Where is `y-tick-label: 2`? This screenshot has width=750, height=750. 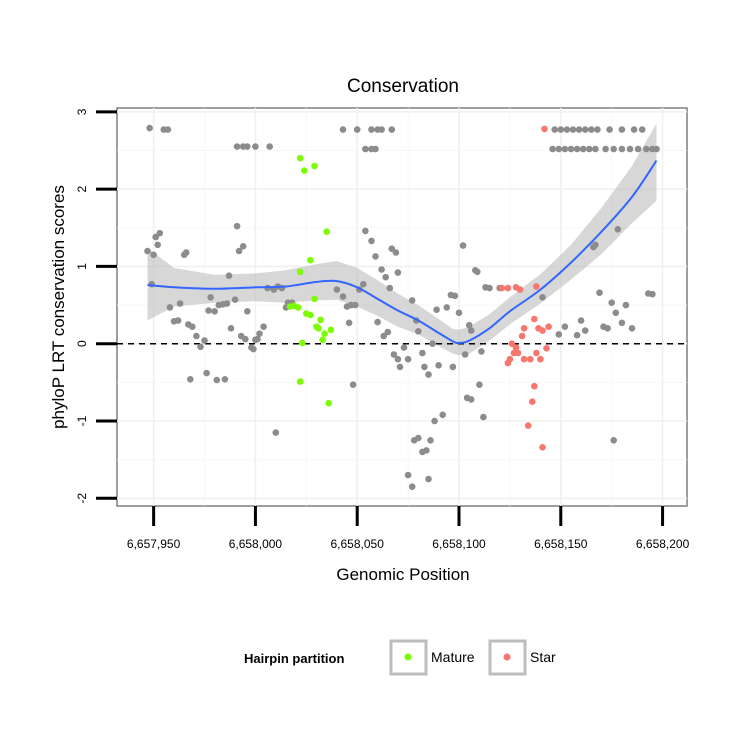 y-tick-label: 2 is located at coordinates (82, 188).